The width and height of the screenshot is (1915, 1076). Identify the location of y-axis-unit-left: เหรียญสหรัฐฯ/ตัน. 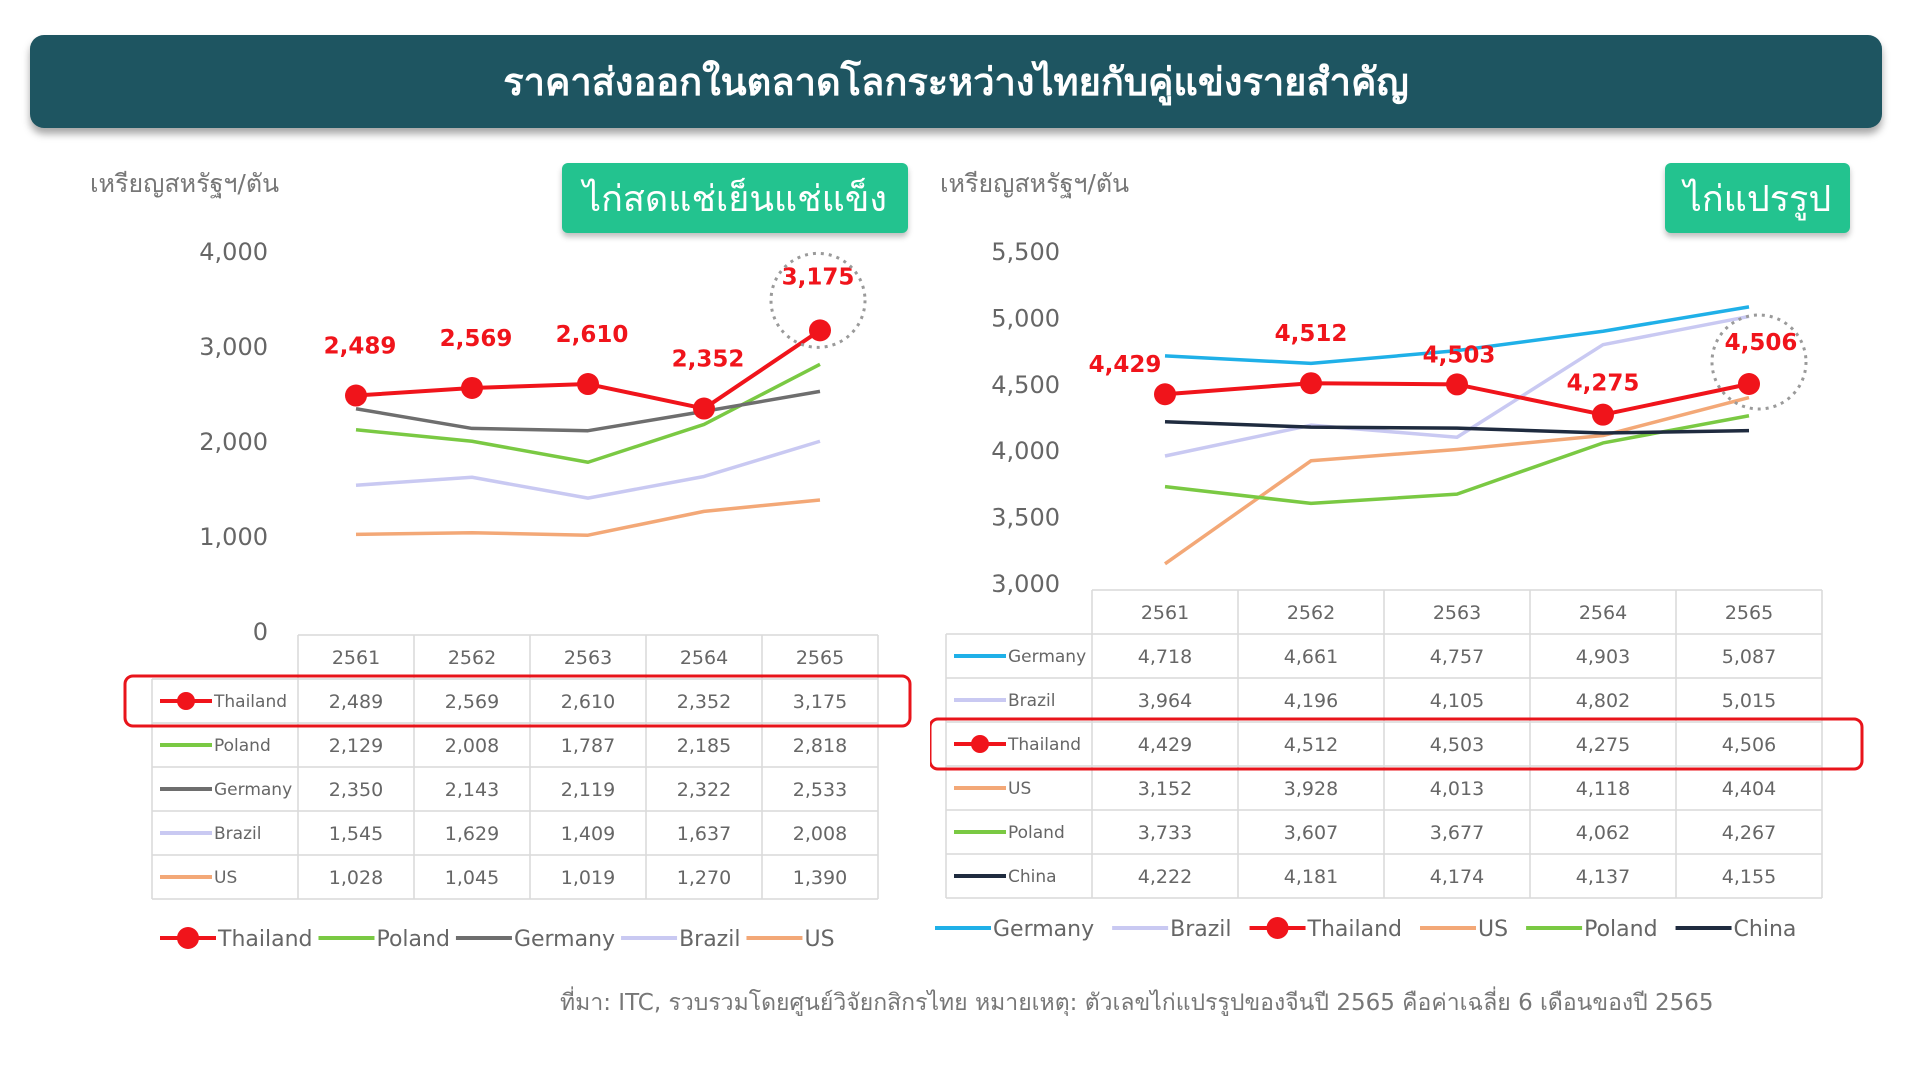
(185, 183).